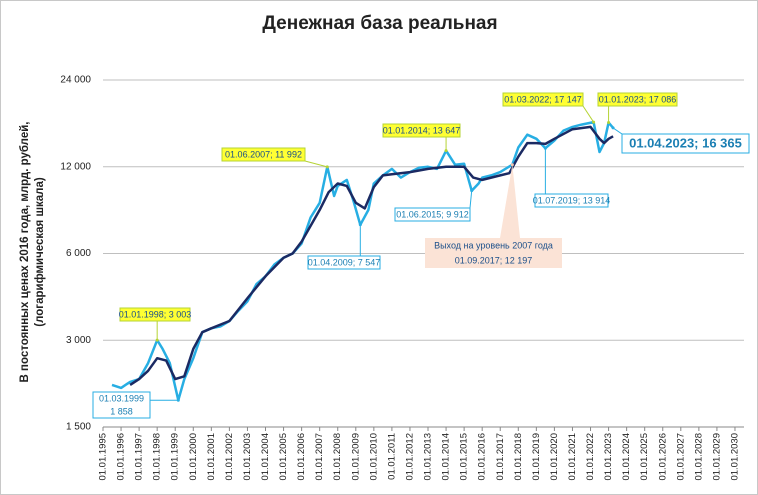 The image size is (758, 495). I want to click on x-tick-label: 01.01.2020, so click(554, 457).